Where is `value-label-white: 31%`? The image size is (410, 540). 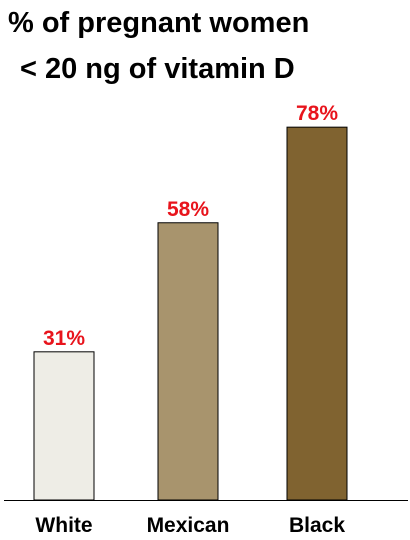 value-label-white: 31% is located at coordinates (64, 338).